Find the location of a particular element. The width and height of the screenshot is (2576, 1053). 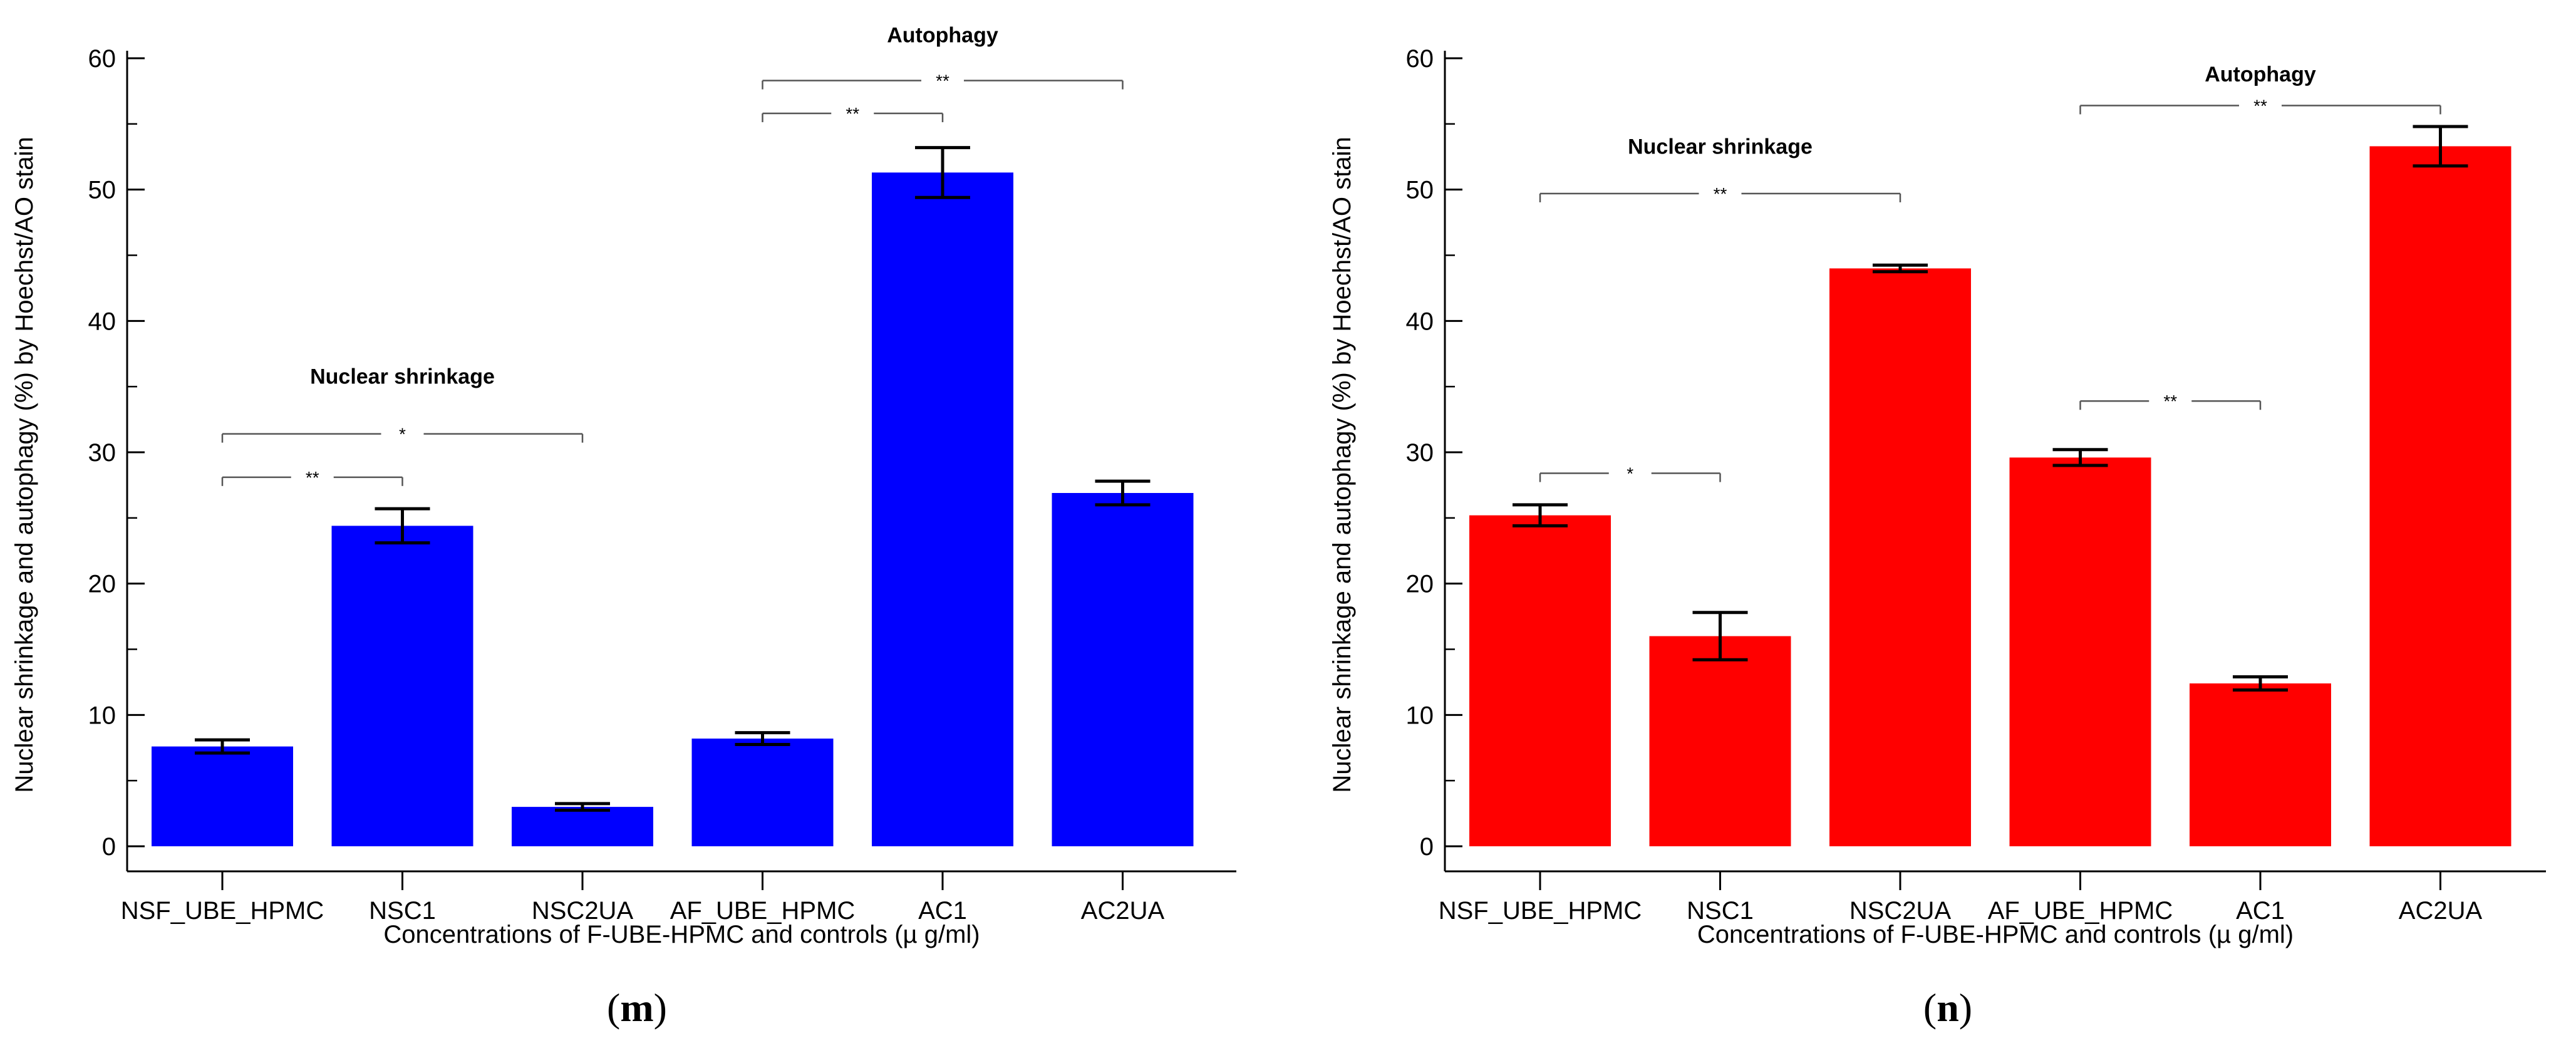

panel-label: (m) is located at coordinates (637, 1007).